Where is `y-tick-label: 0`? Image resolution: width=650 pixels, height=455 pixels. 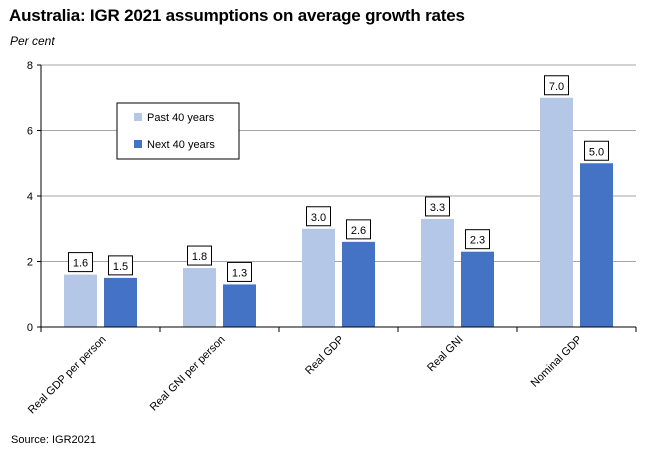
y-tick-label: 0 is located at coordinates (30, 328).